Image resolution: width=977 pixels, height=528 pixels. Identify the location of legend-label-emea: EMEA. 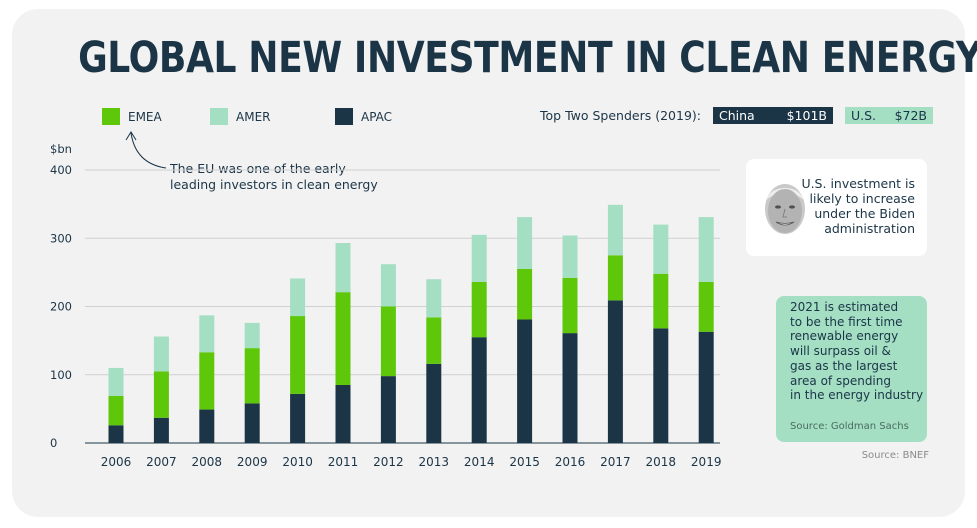
(145, 116).